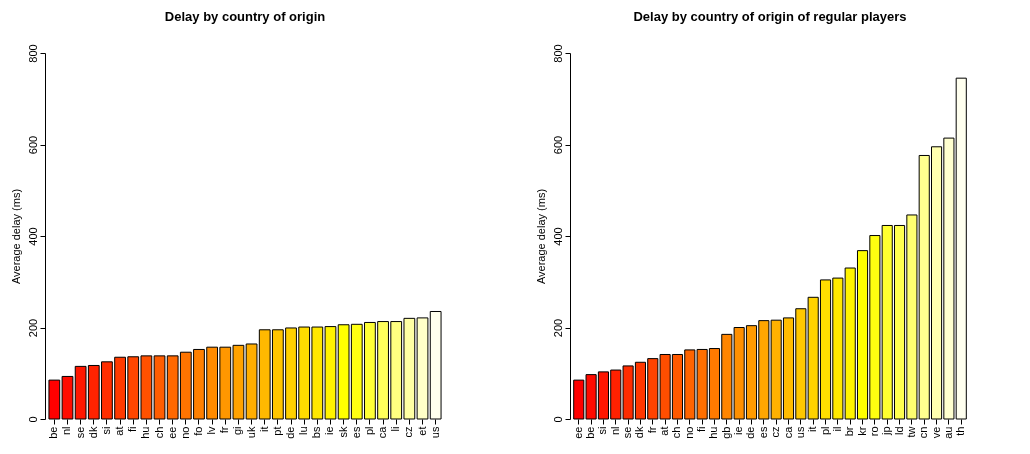 This screenshot has width=1030, height=454. I want to click on x-tick-label: lu, so click(303, 431).